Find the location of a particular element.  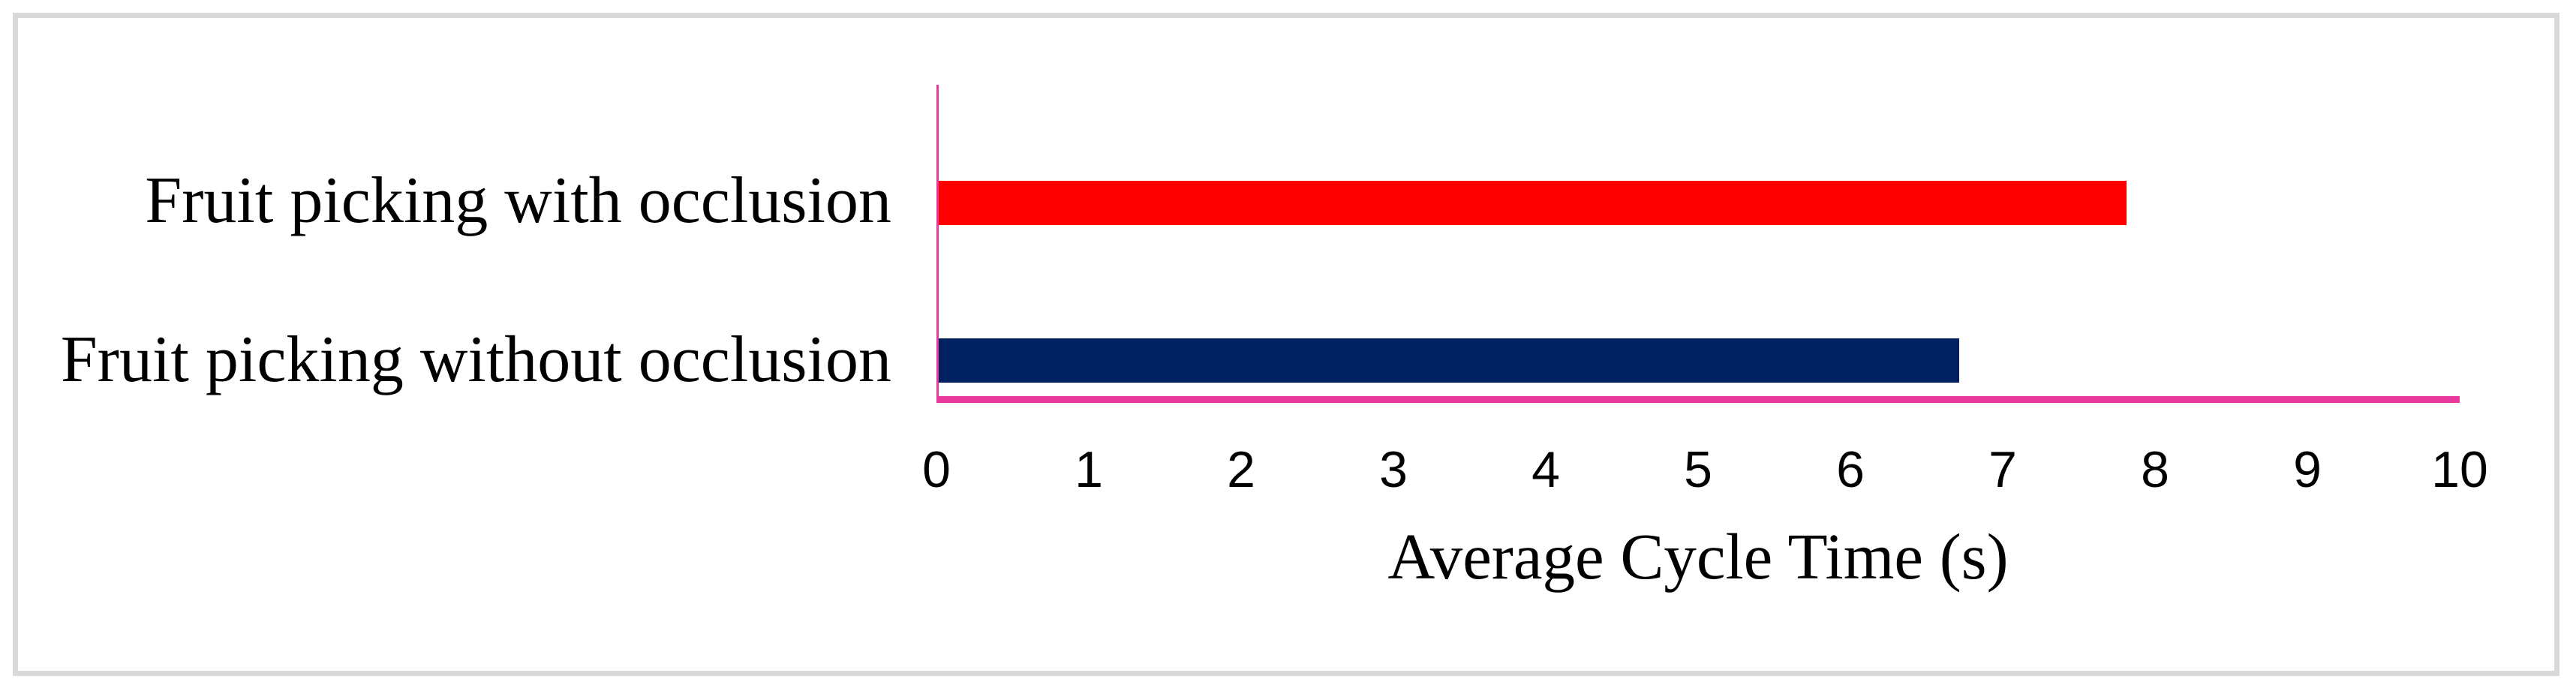

x-axis-tick-label: 3 is located at coordinates (1393, 469).